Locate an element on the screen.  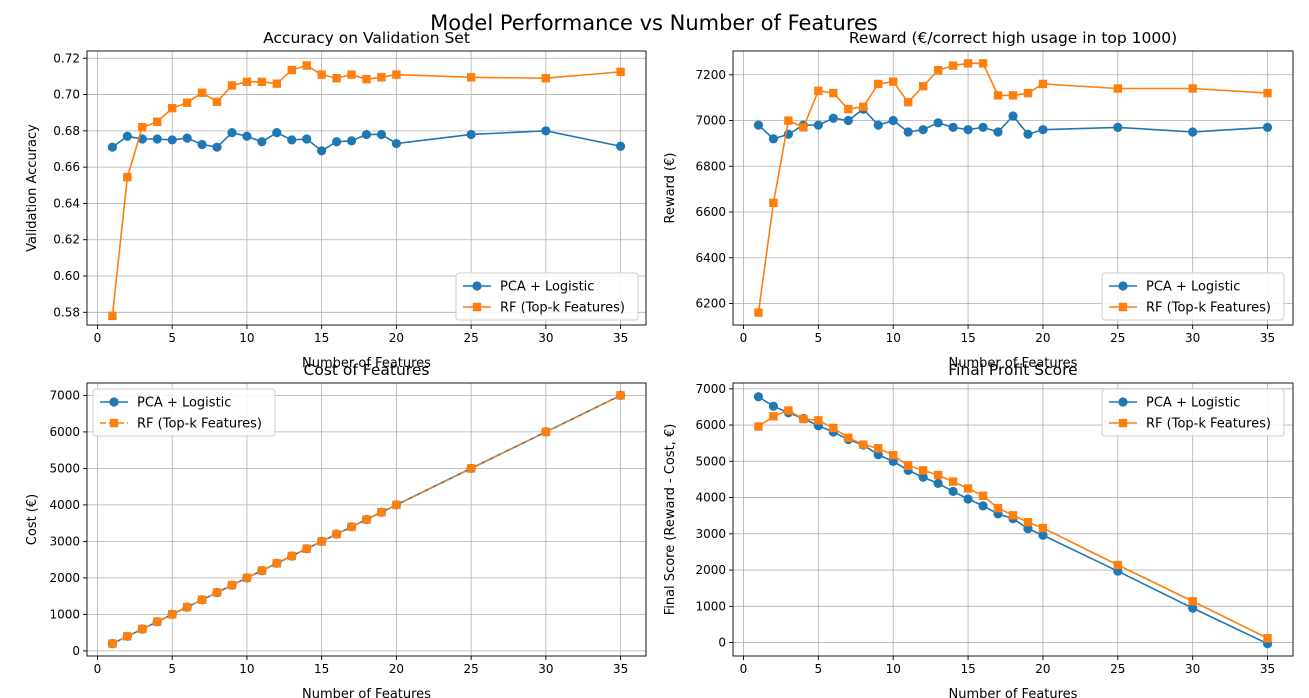
series-pca-logistic is located at coordinates (366, 141).